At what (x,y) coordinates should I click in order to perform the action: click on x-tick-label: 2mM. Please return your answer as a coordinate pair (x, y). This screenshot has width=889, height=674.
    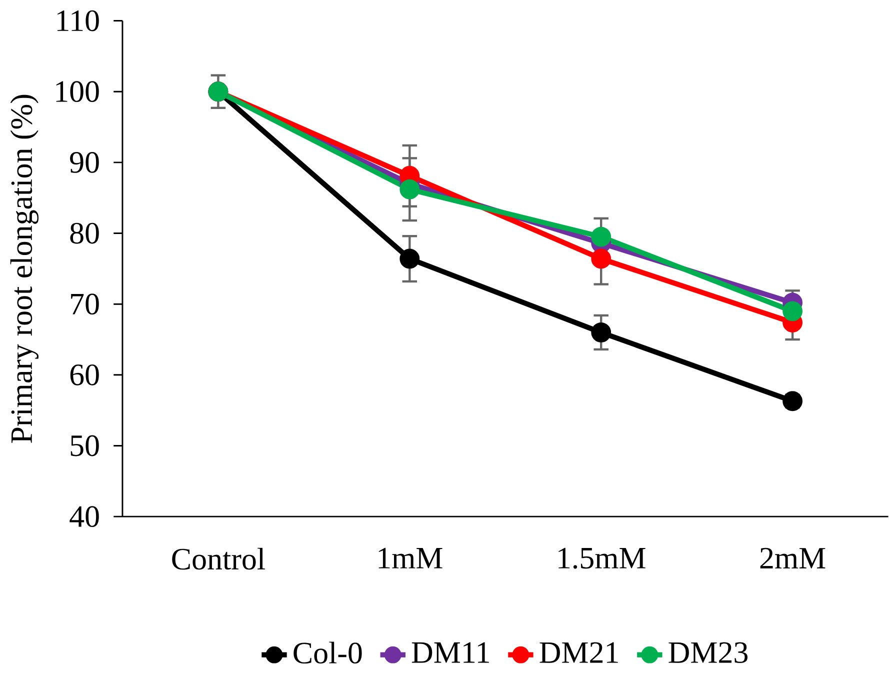
    Looking at the image, I should click on (793, 558).